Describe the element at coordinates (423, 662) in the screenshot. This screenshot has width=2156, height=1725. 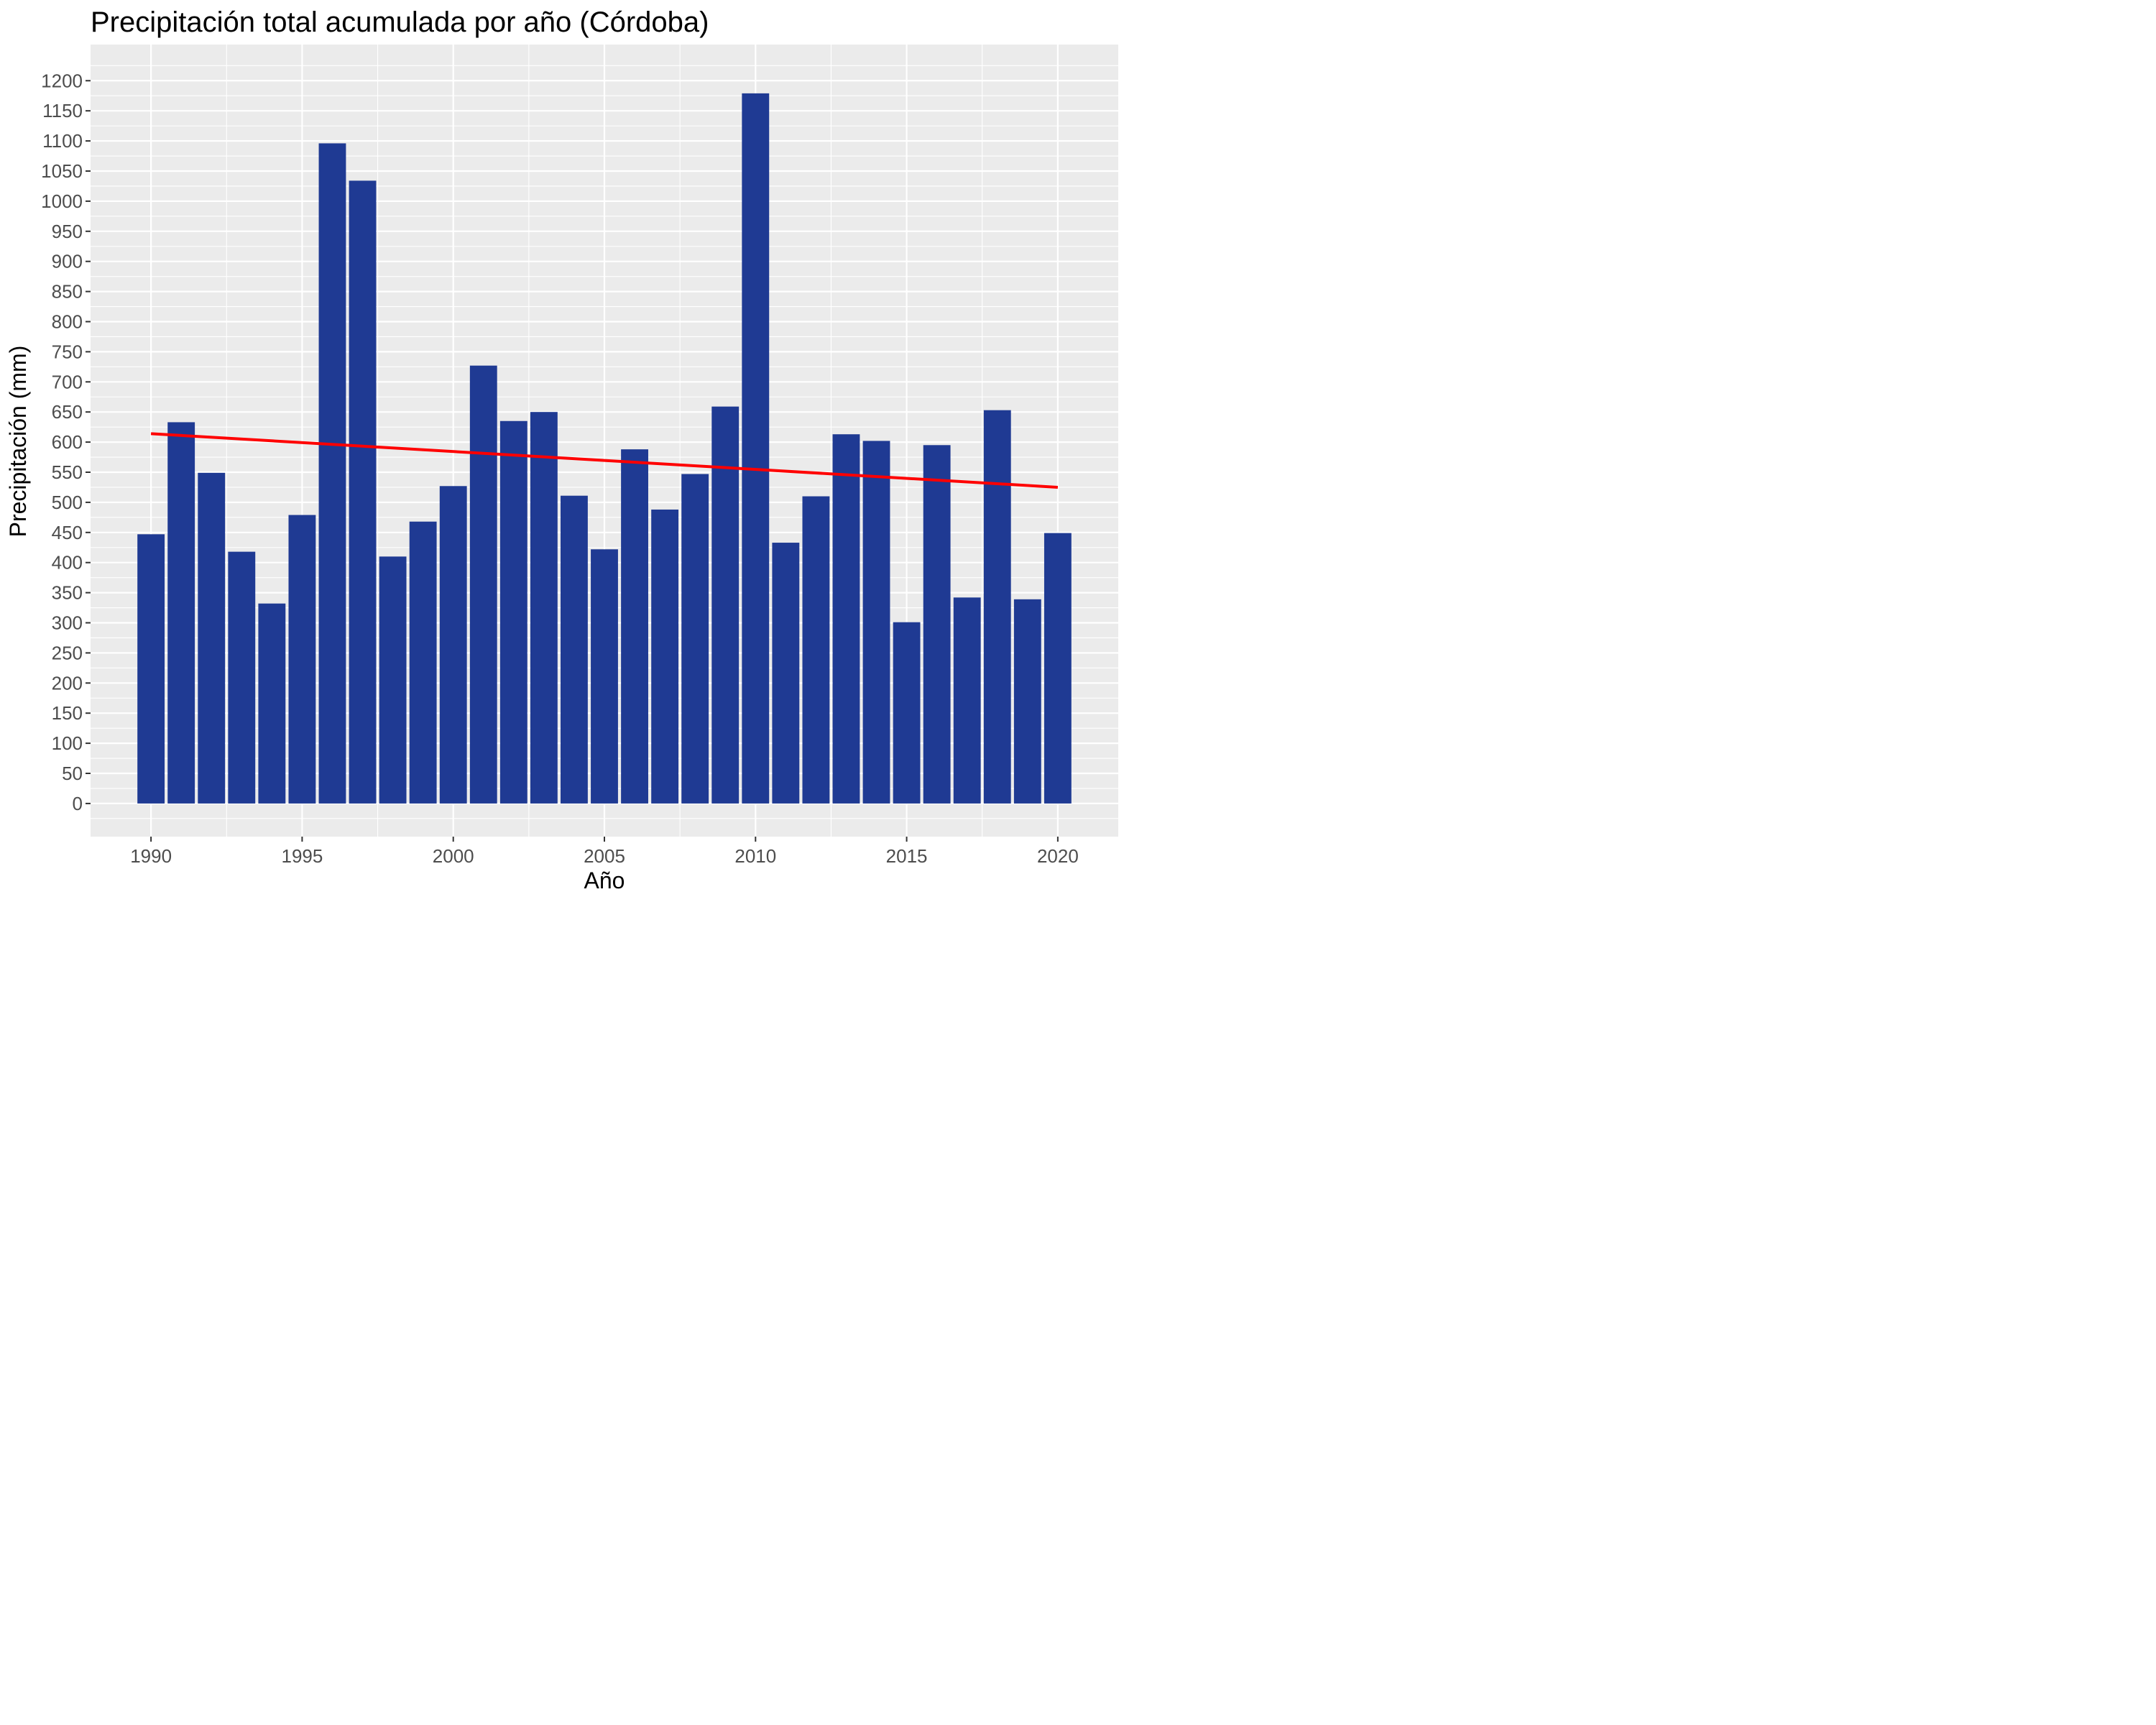
I see `bar-1999` at that location.